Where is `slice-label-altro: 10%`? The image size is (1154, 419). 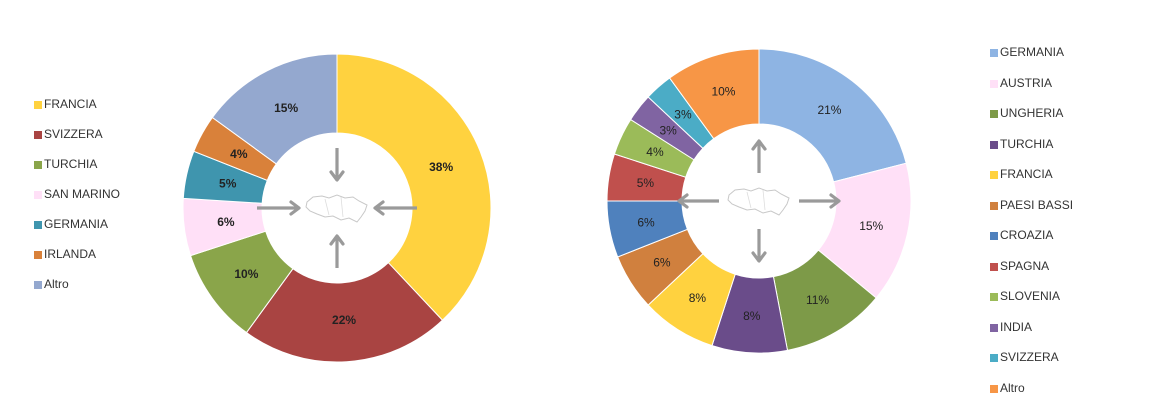
slice-label-altro: 10% is located at coordinates (723, 92).